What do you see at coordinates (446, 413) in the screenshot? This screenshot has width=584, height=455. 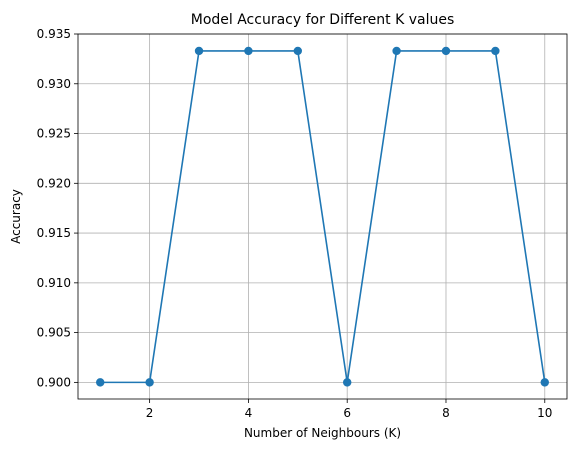 I see `x-tick-label: 8` at bounding box center [446, 413].